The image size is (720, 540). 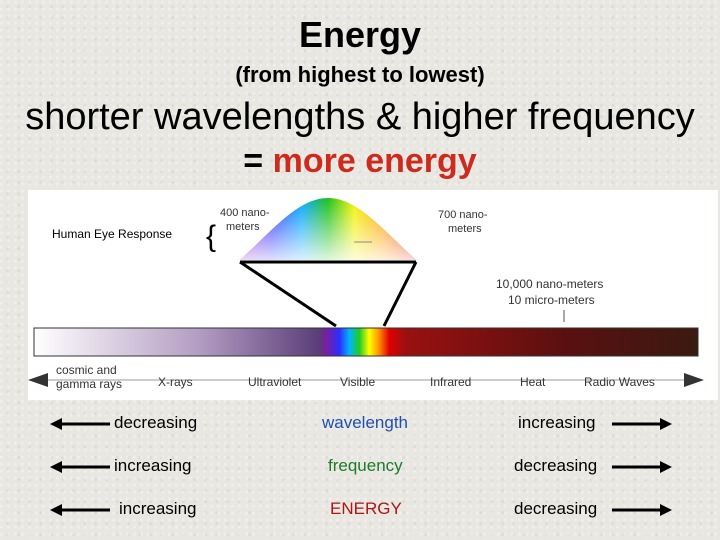 I want to click on energy-label: ENERGY, so click(x=366, y=508).